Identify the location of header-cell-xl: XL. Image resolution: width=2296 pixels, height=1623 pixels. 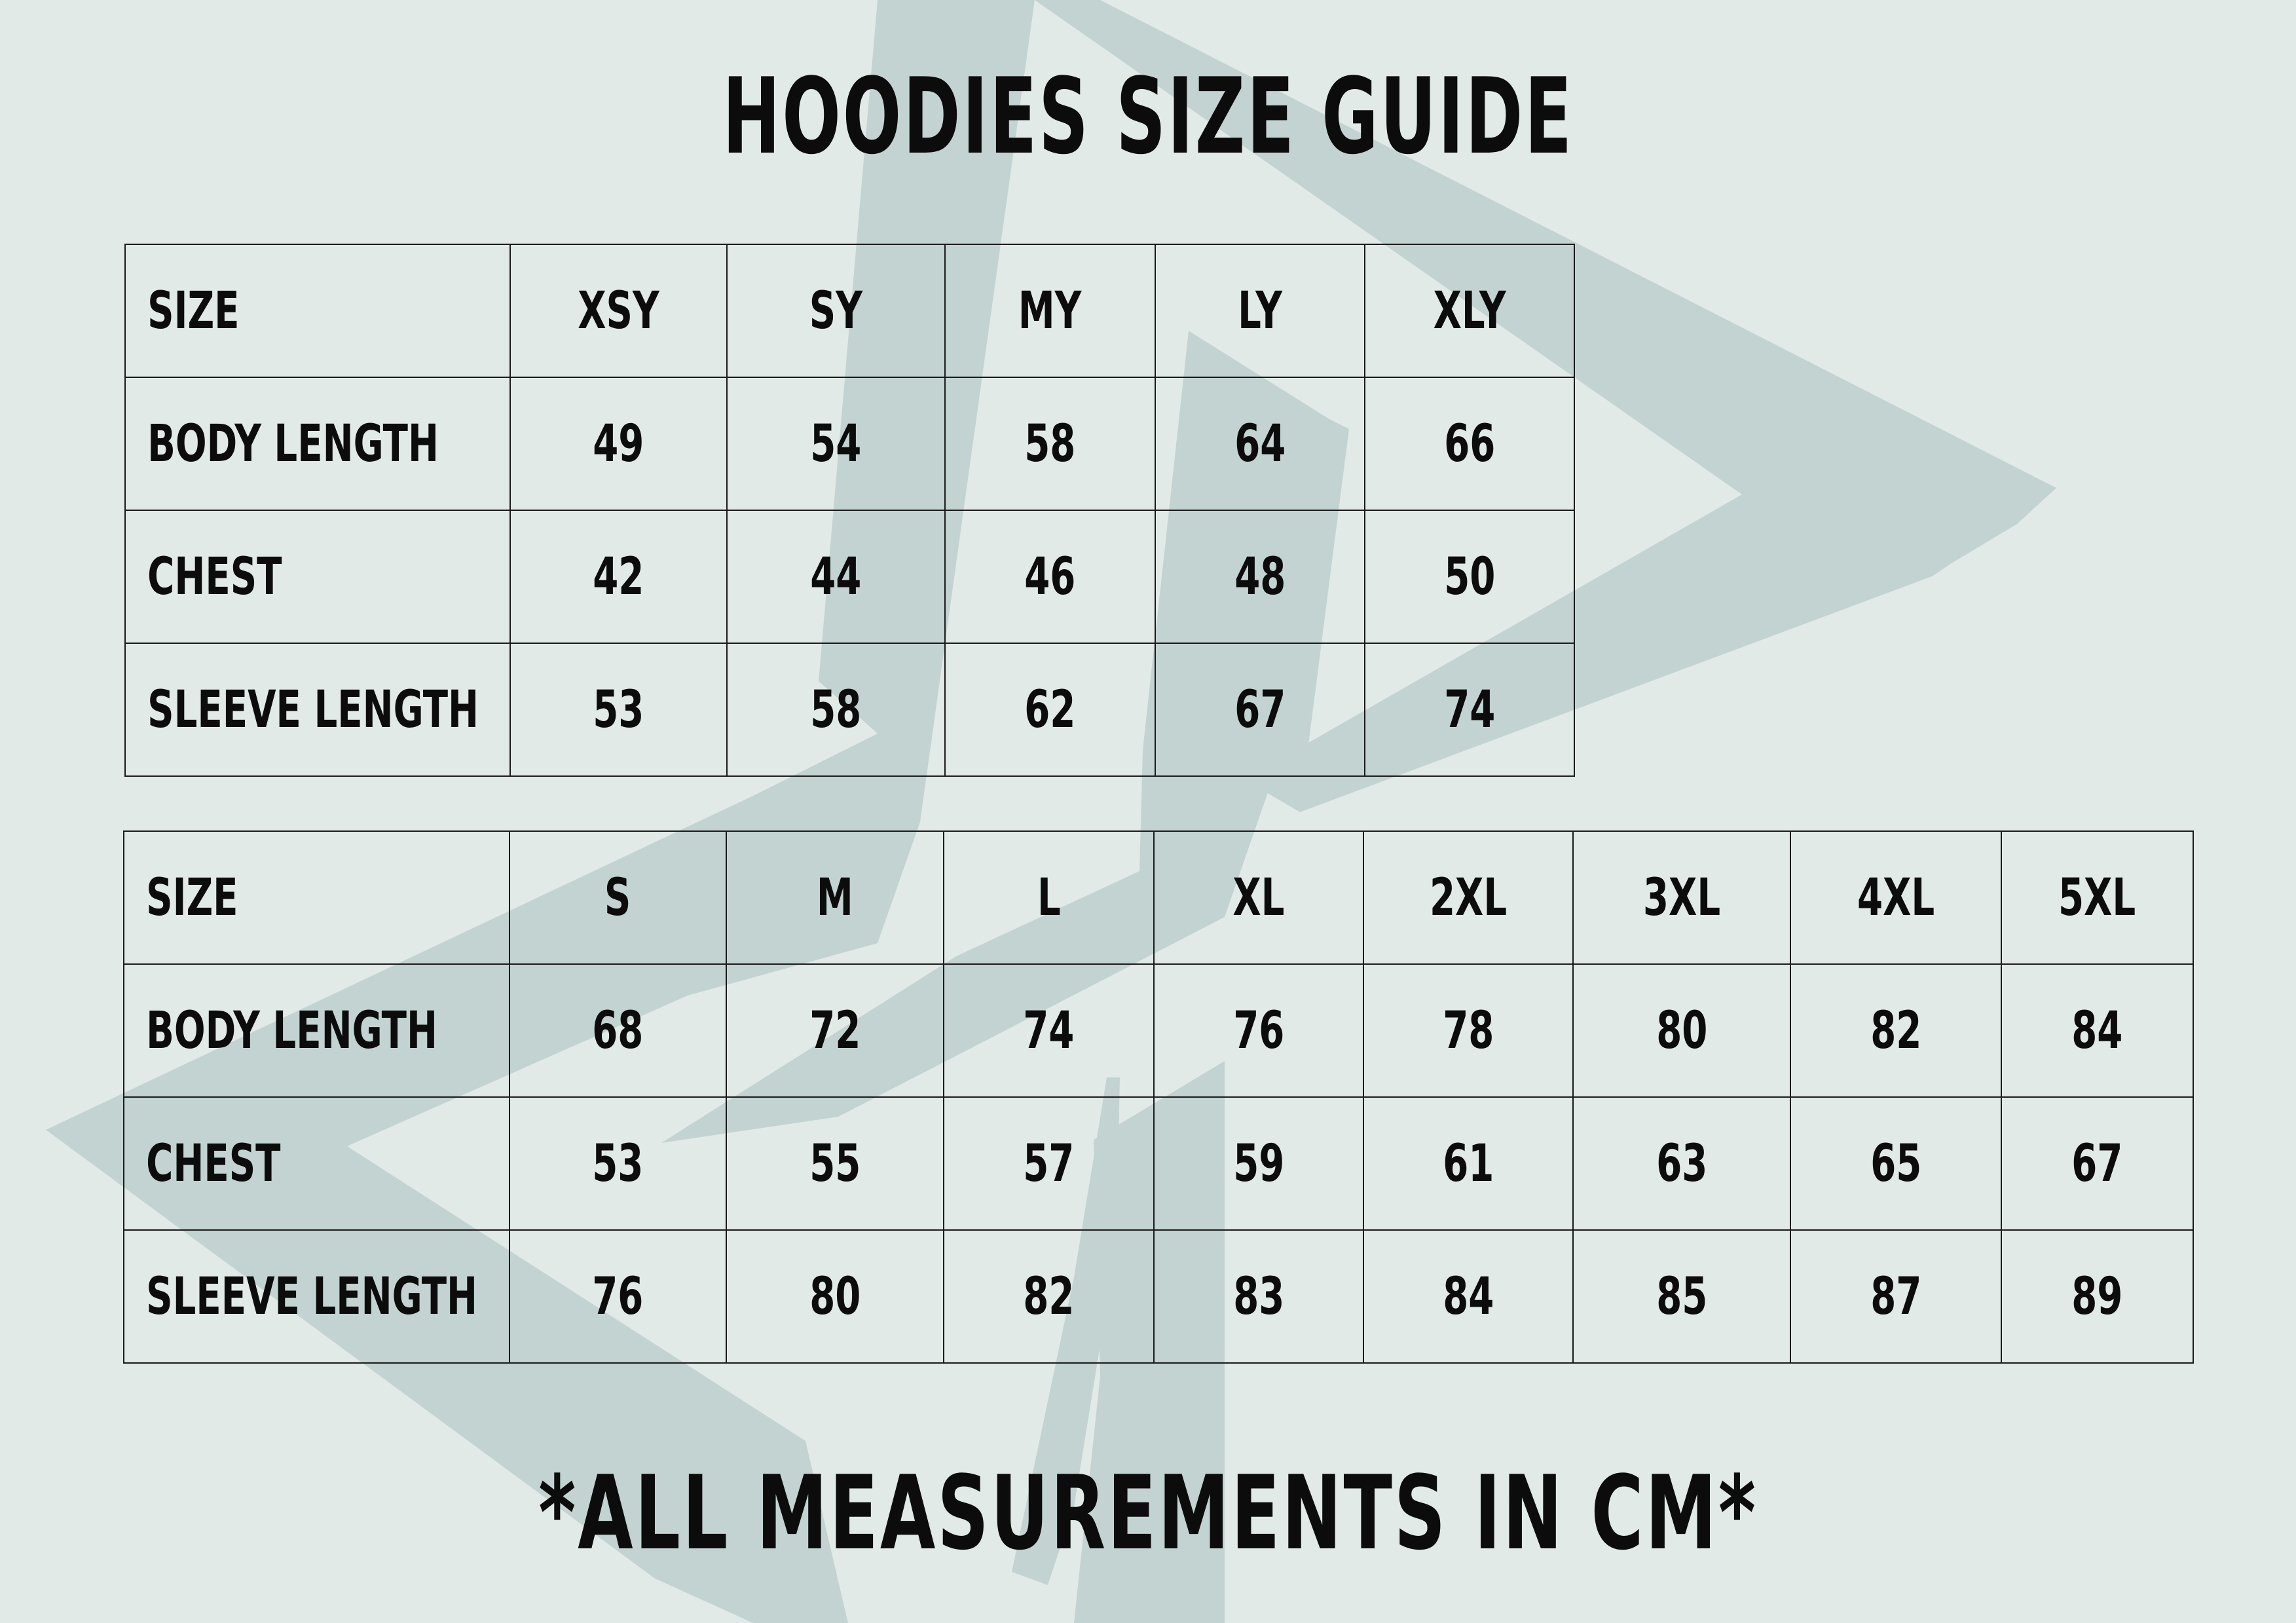
(1259, 897).